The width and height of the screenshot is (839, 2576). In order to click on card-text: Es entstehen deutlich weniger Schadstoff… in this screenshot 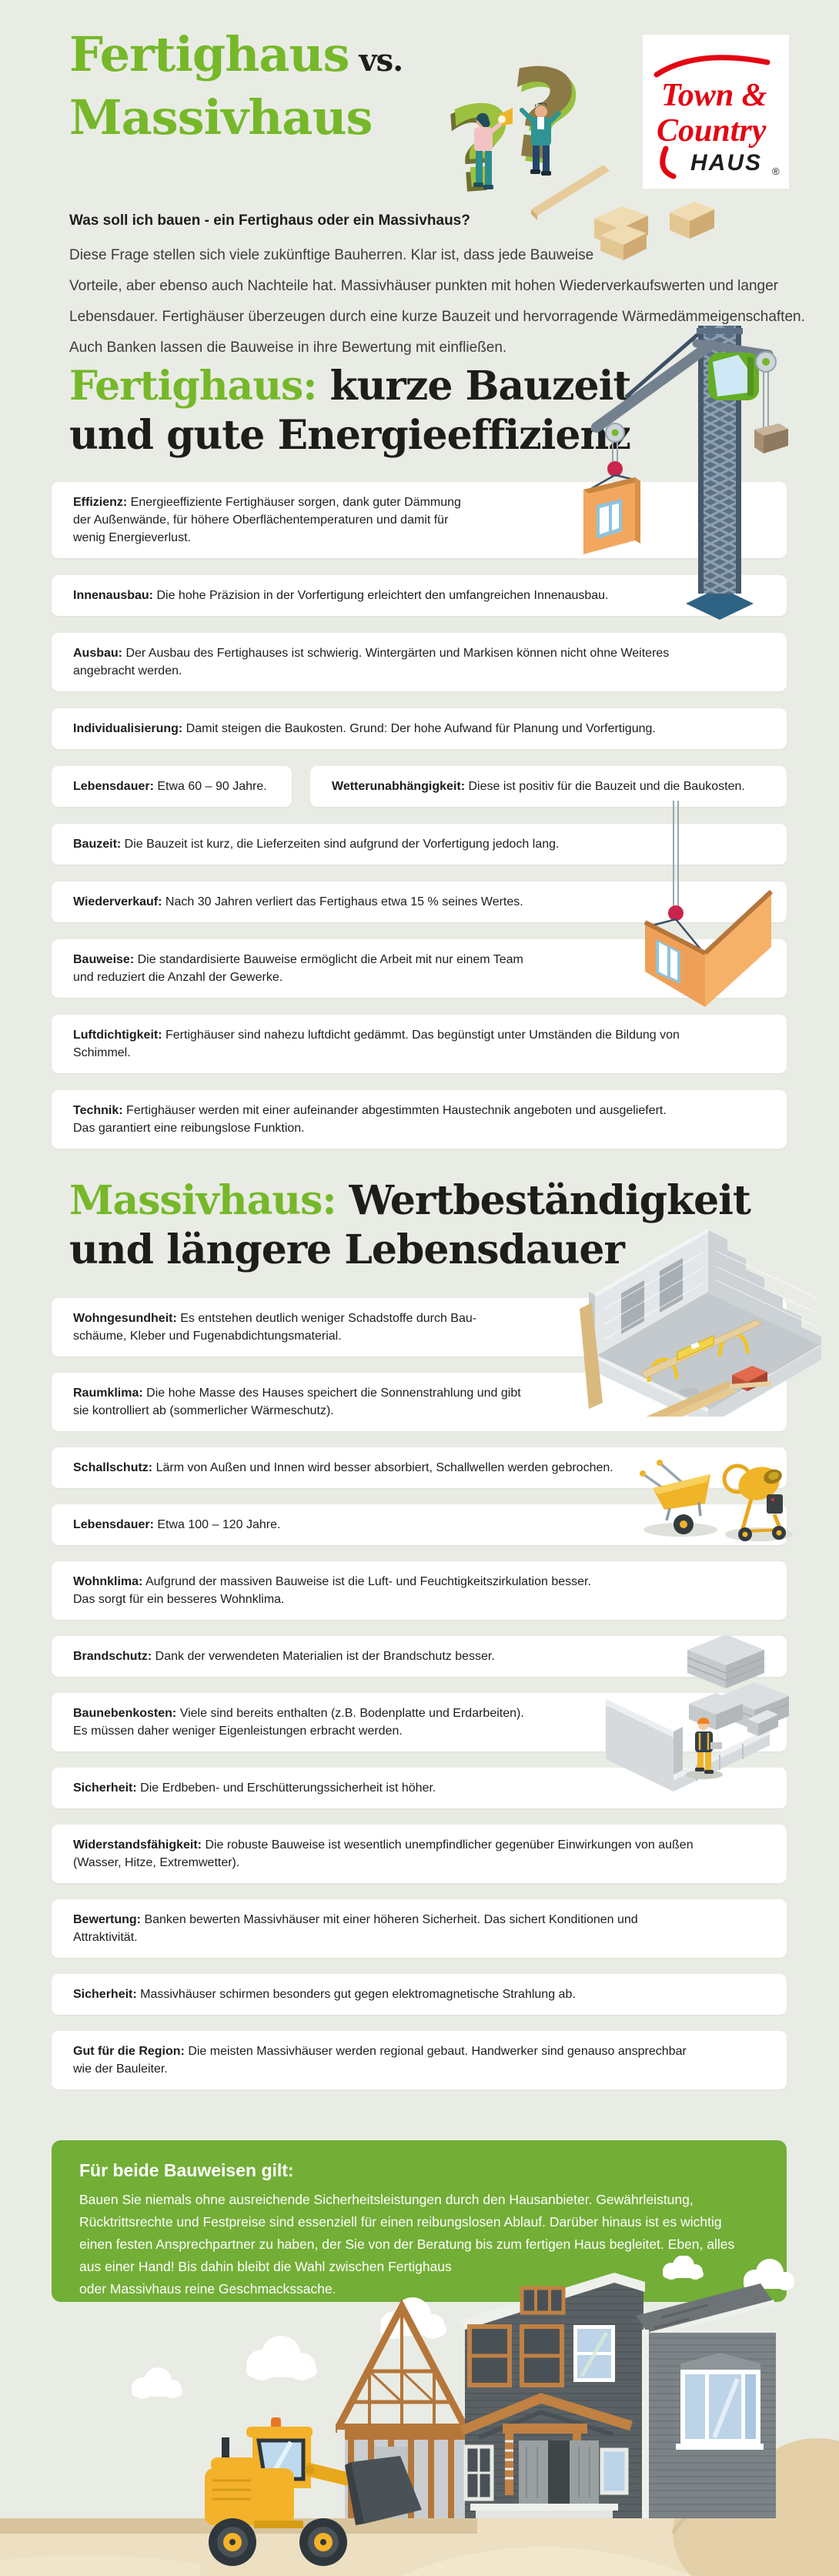, I will do `click(275, 1328)`.